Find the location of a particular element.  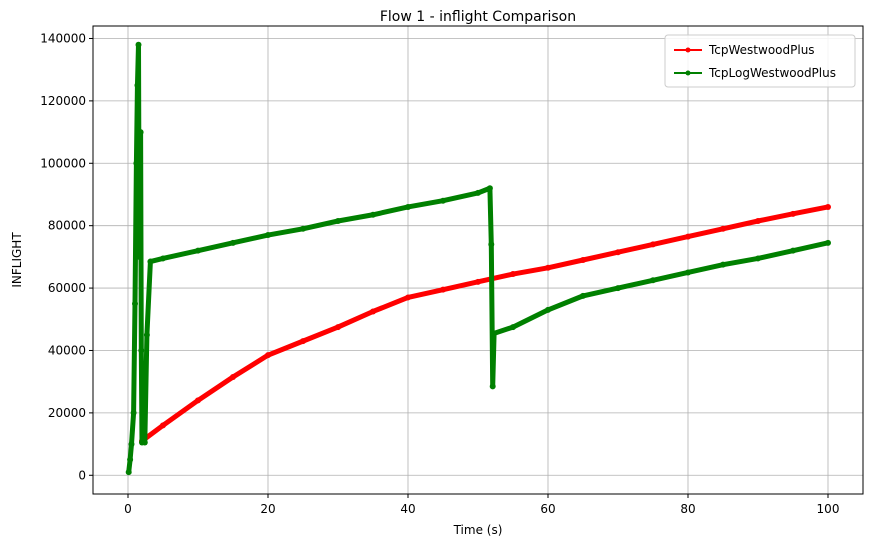

legend: TcpWestwoodPlus TcpLogWestwoodPlus is located at coordinates (760, 61).